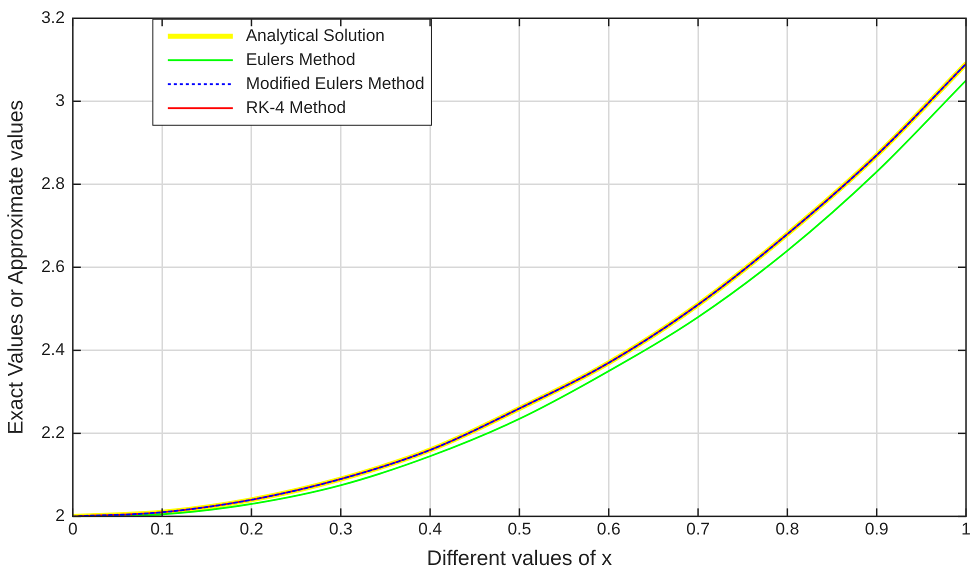 This screenshot has width=974, height=576. I want to click on x-tick-label: 0.1, so click(162, 528).